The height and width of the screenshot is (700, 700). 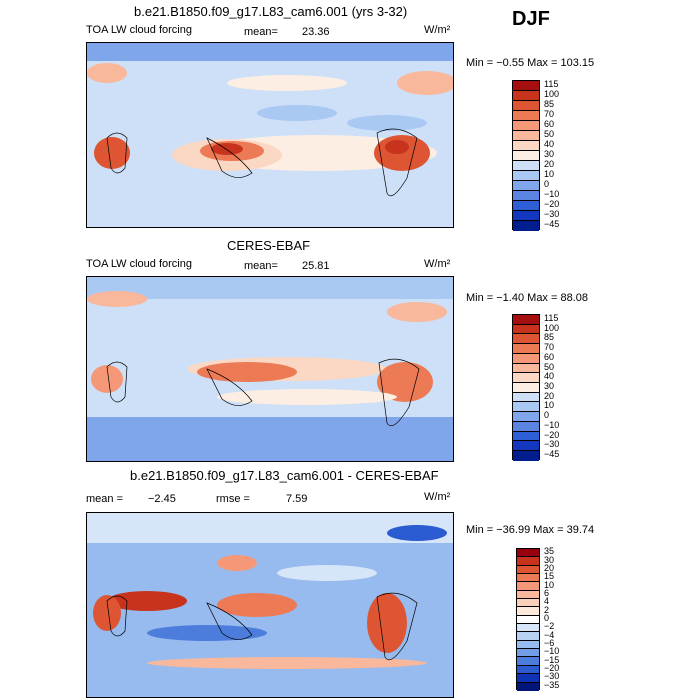 What do you see at coordinates (549, 576) in the screenshot?
I see `colorbar-tick-label: 15` at bounding box center [549, 576].